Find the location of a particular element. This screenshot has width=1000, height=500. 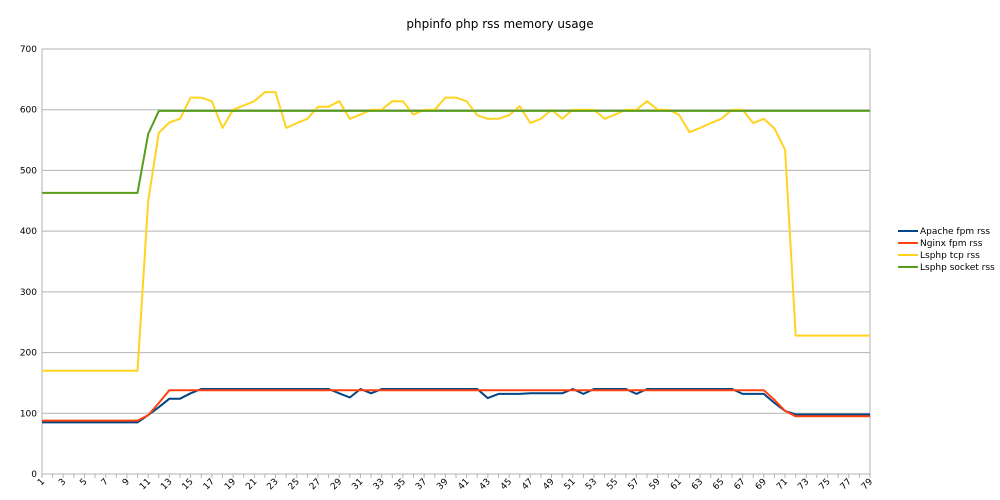

x-tick-label: 63 is located at coordinates (697, 484).